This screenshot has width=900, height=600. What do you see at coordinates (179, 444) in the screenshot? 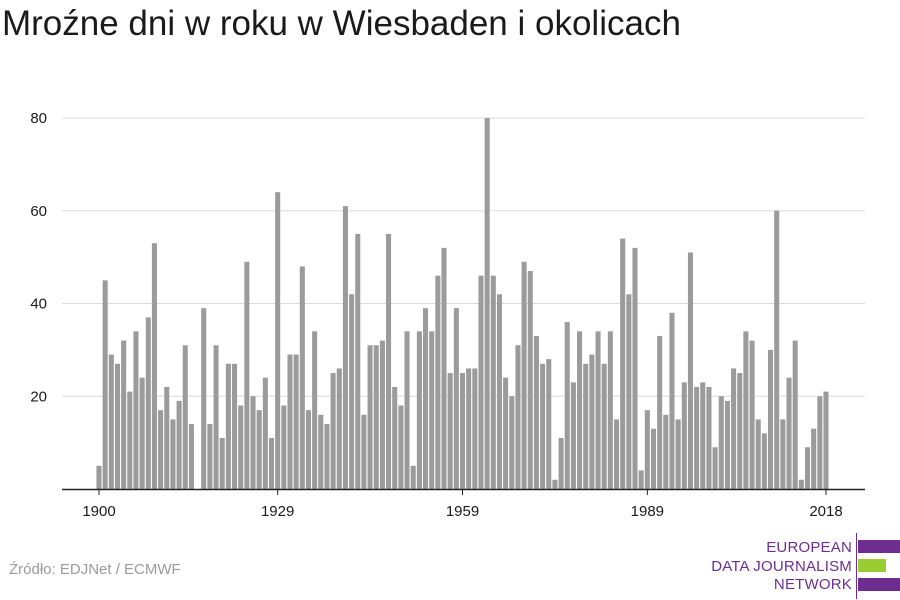
I see `bar-1913` at bounding box center [179, 444].